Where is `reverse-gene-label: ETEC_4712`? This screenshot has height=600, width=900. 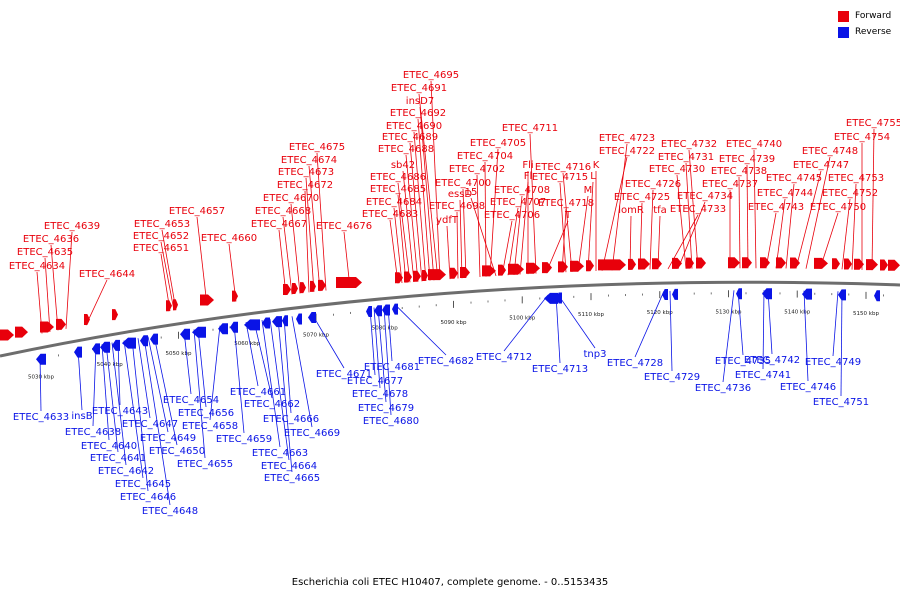 reverse-gene-label: ETEC_4712 is located at coordinates (504, 357).